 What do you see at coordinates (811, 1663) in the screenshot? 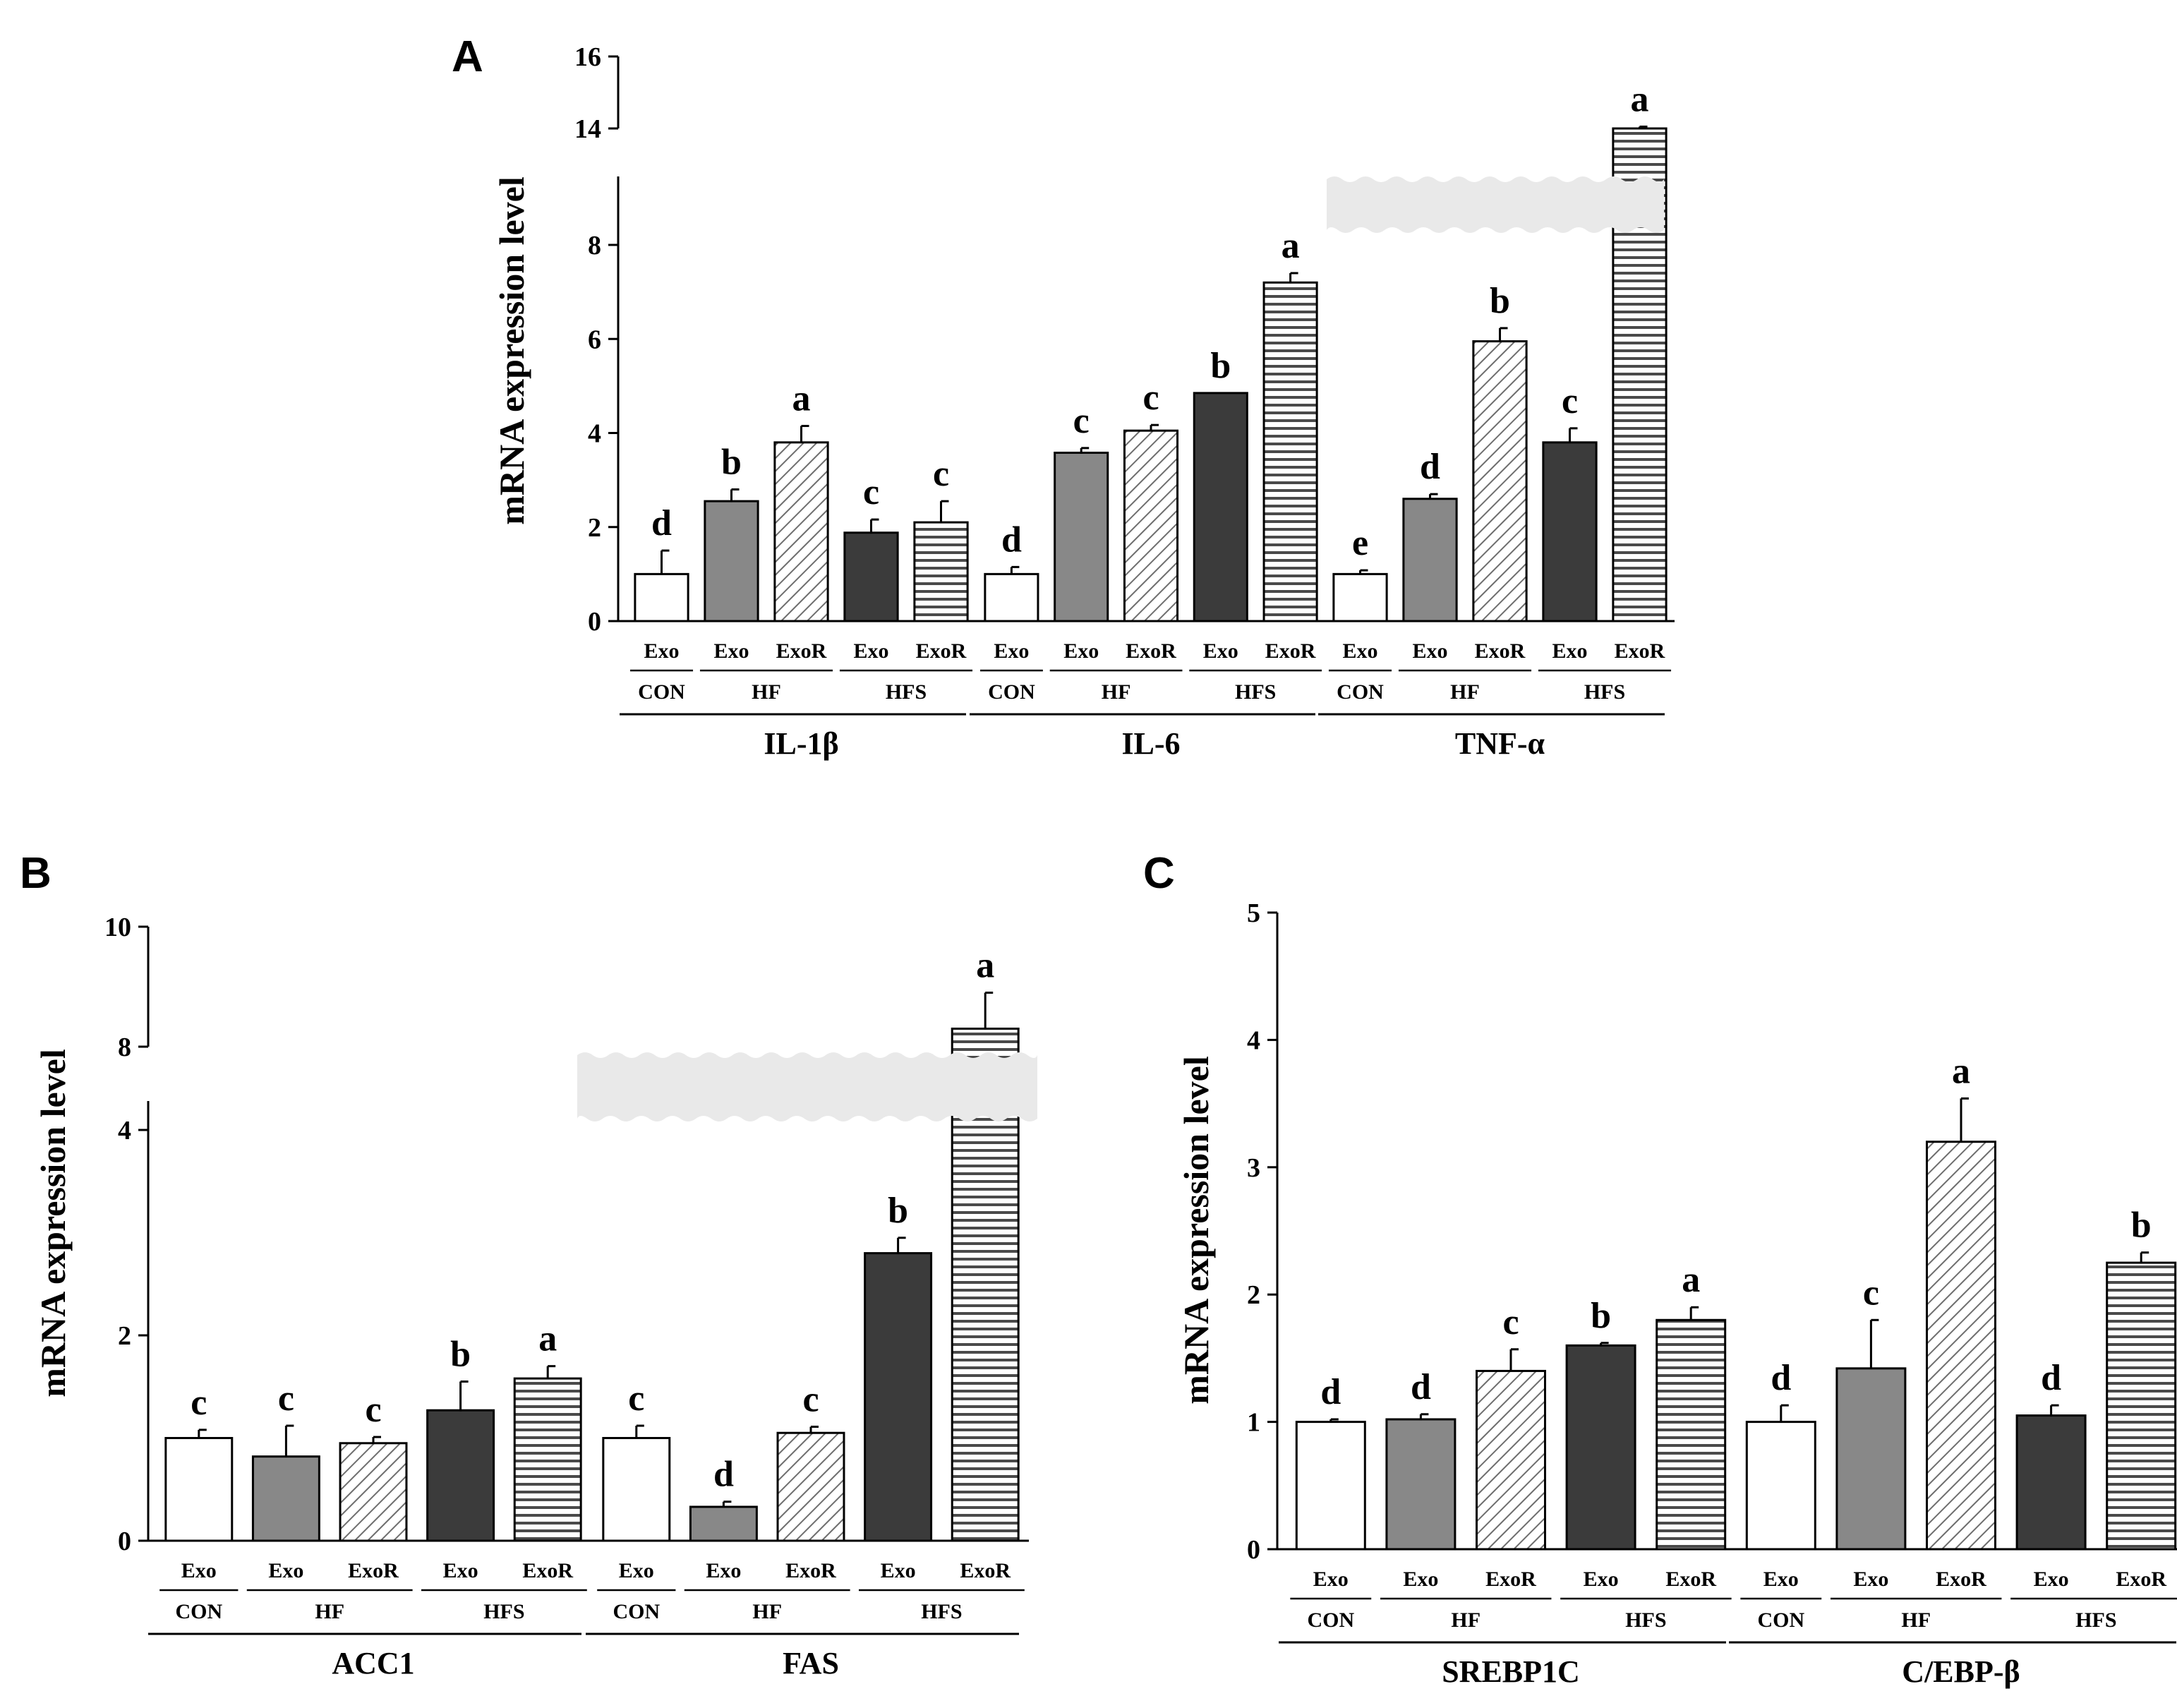
I see `gene-label: FAS` at bounding box center [811, 1663].